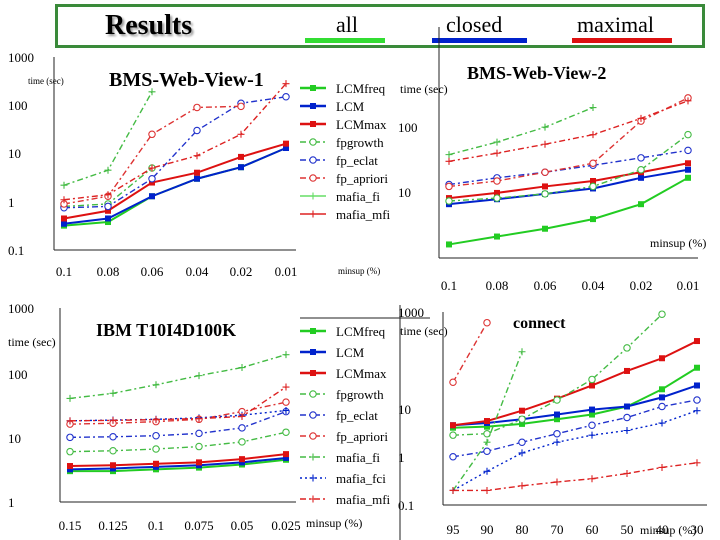  I want to click on chart1-ytick-label: 1, so click(11, 202).